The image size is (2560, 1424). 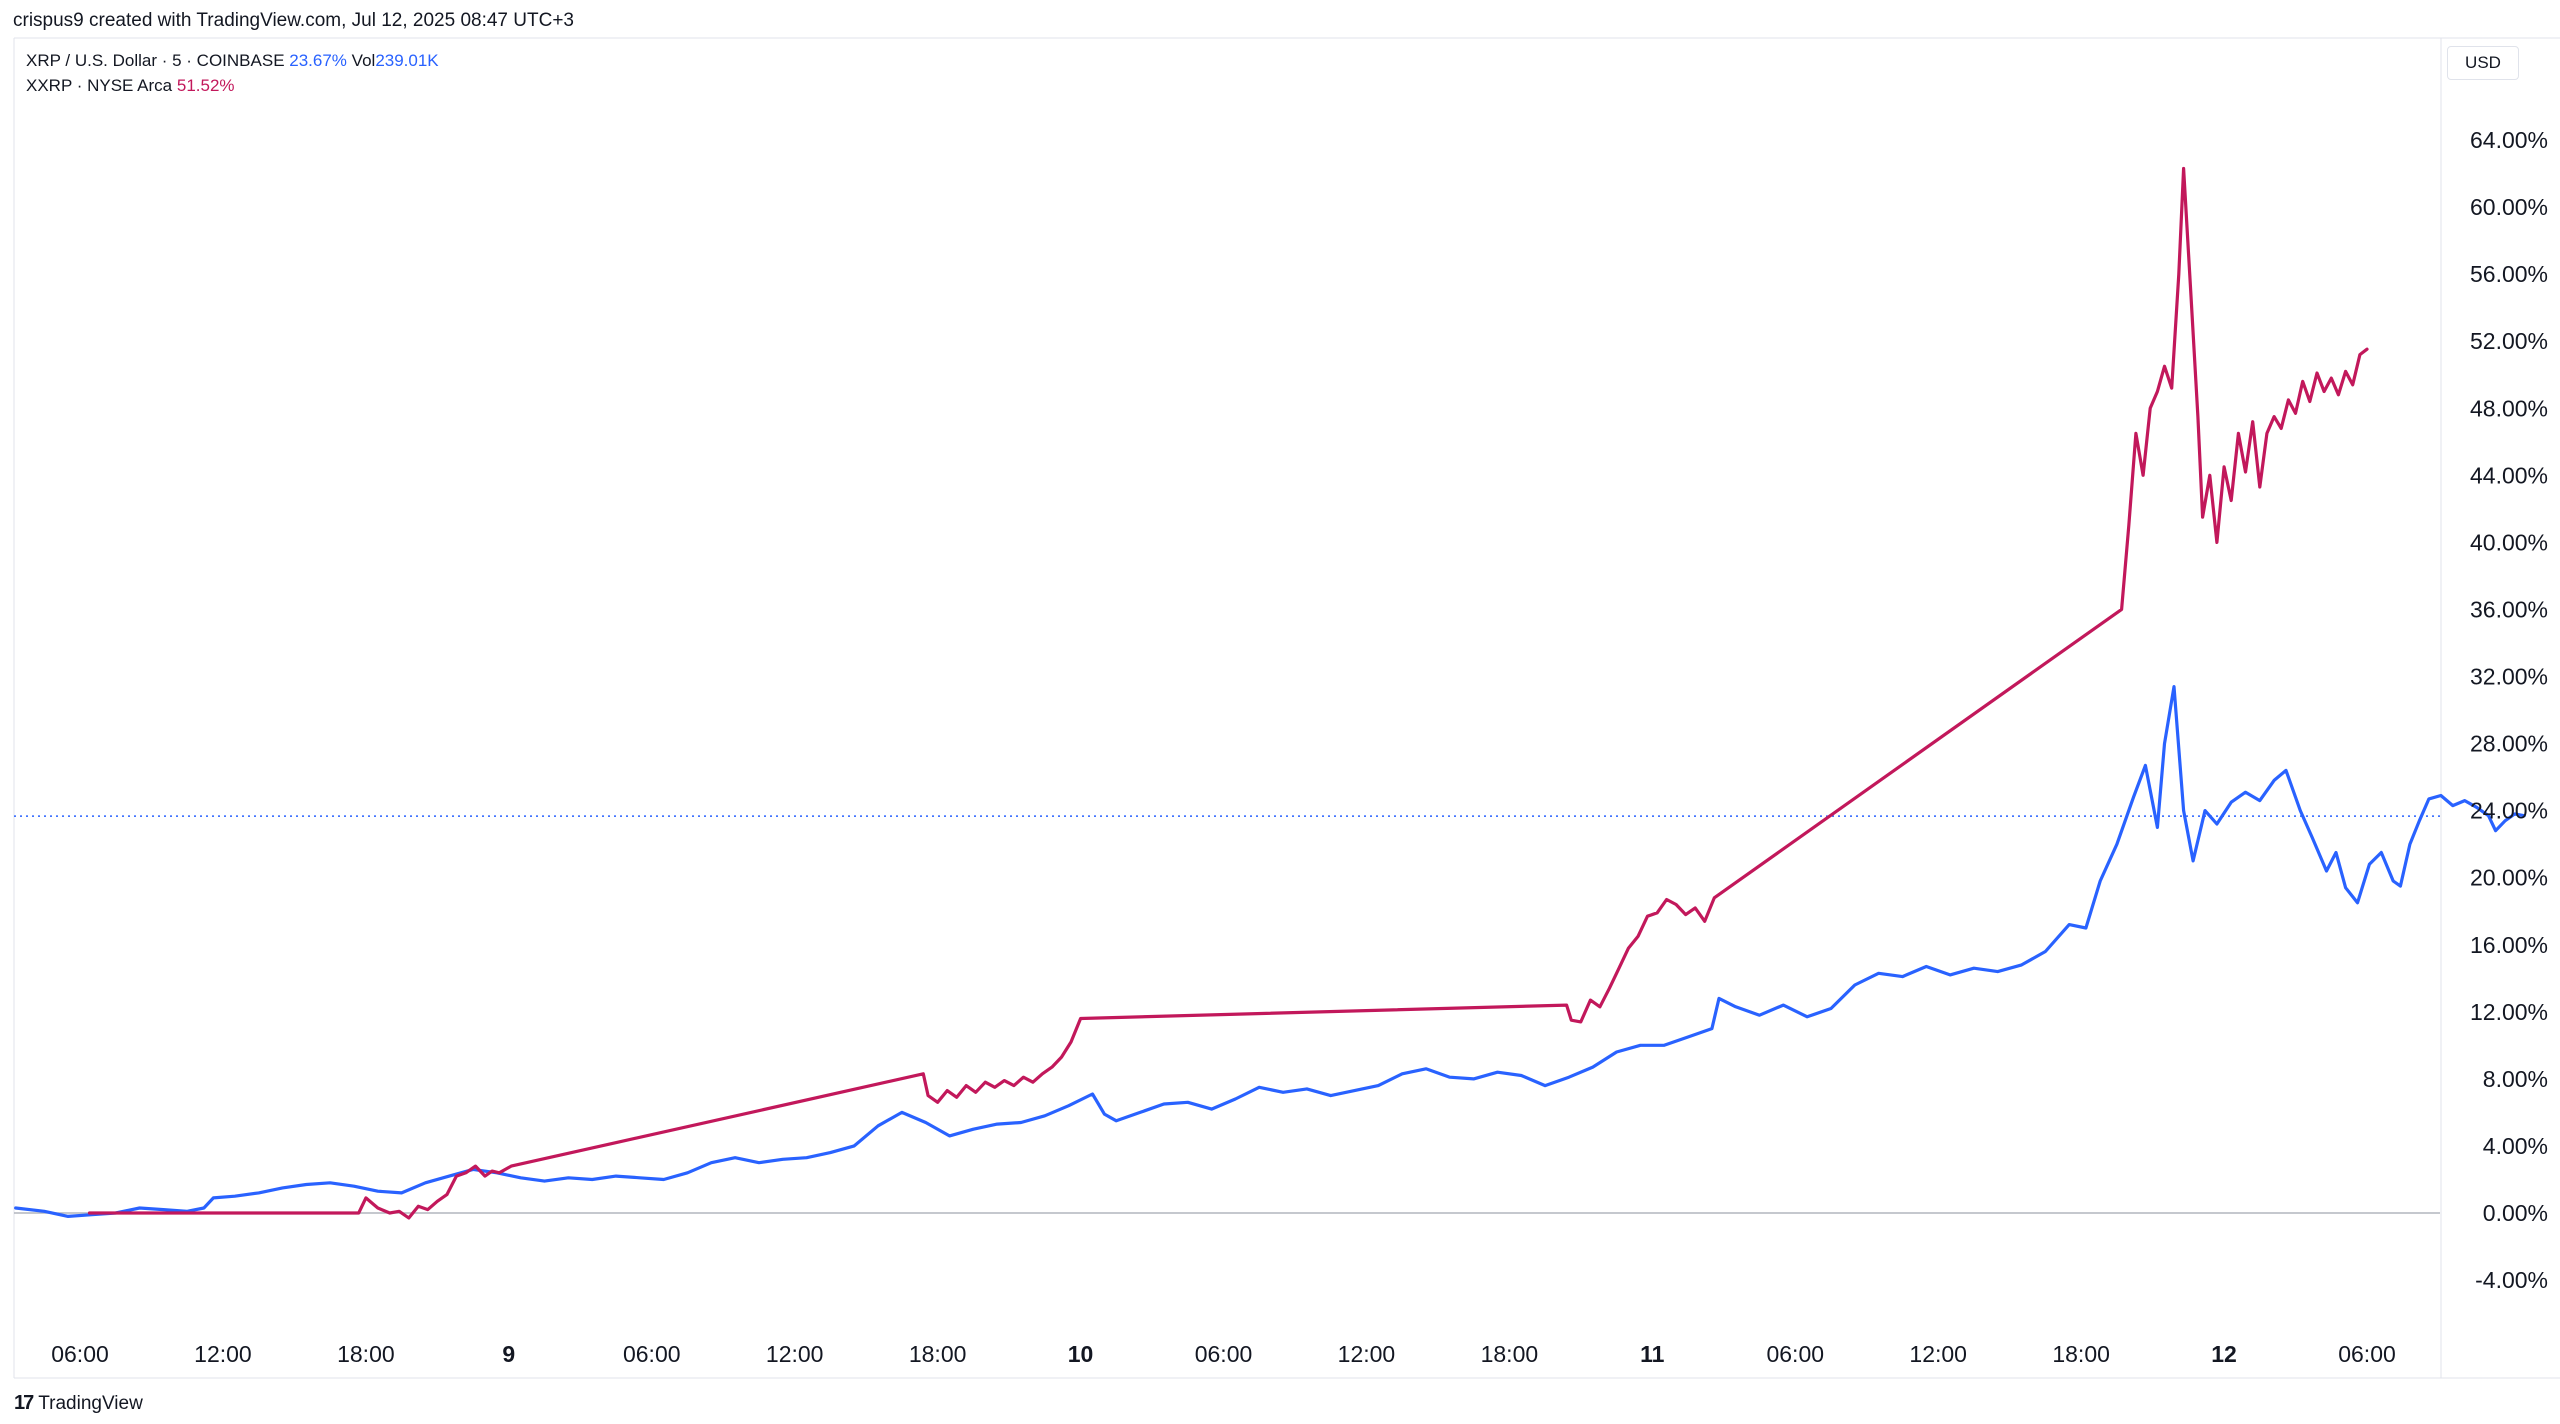 What do you see at coordinates (155, 60) in the screenshot?
I see `legend-label-xrp: XRP / U.S. Dollar · 5 · COINBASE` at bounding box center [155, 60].